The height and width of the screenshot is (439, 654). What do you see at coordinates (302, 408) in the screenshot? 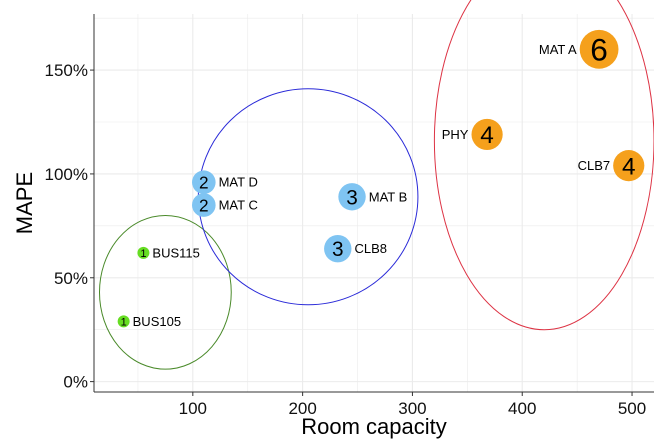
I see `x-tick-label: 200` at bounding box center [302, 408].